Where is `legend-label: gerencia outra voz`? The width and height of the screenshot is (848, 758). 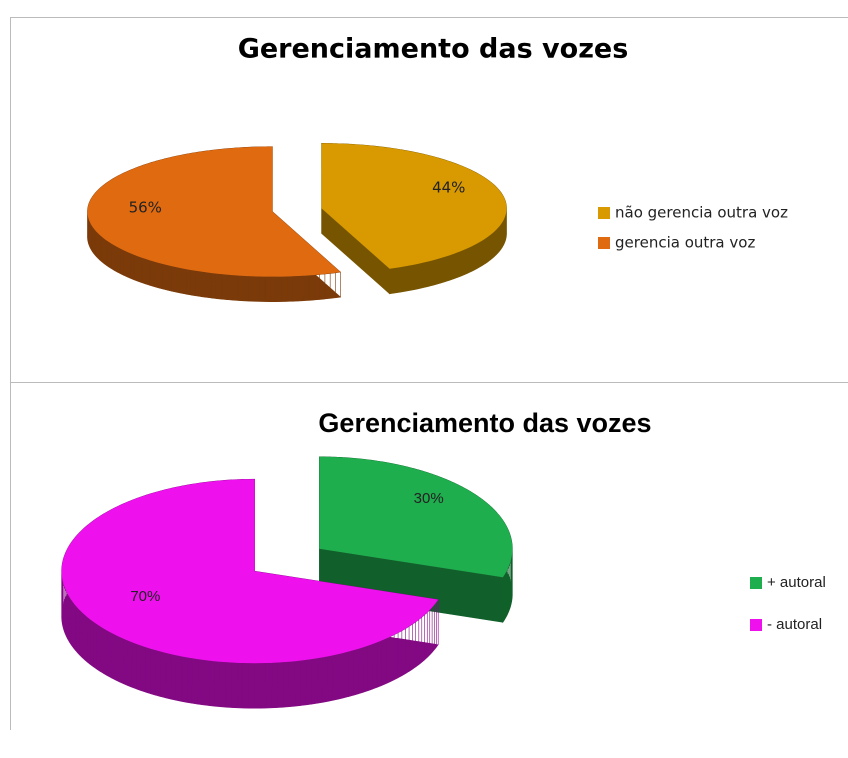
legend-label: gerencia outra voz is located at coordinates (685, 243).